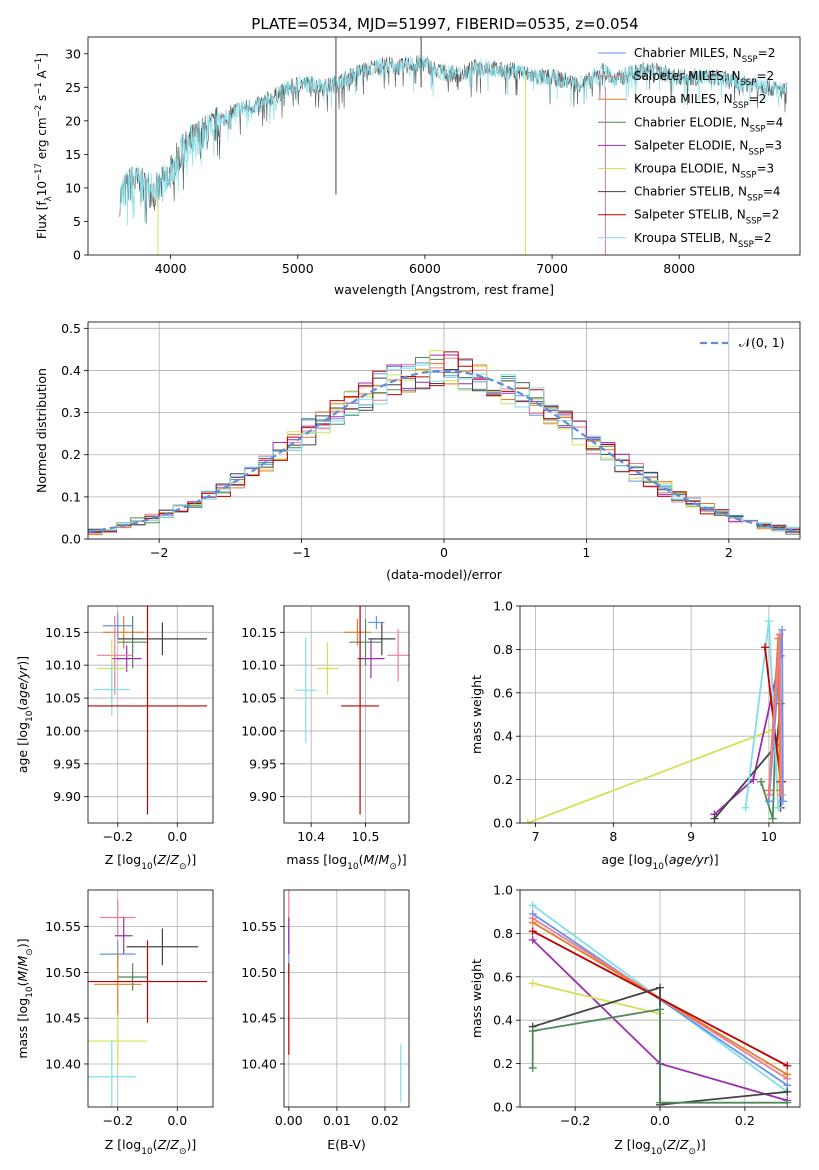  Describe the element at coordinates (552, 268) in the screenshot. I see `x-tick-label: 7000` at that location.